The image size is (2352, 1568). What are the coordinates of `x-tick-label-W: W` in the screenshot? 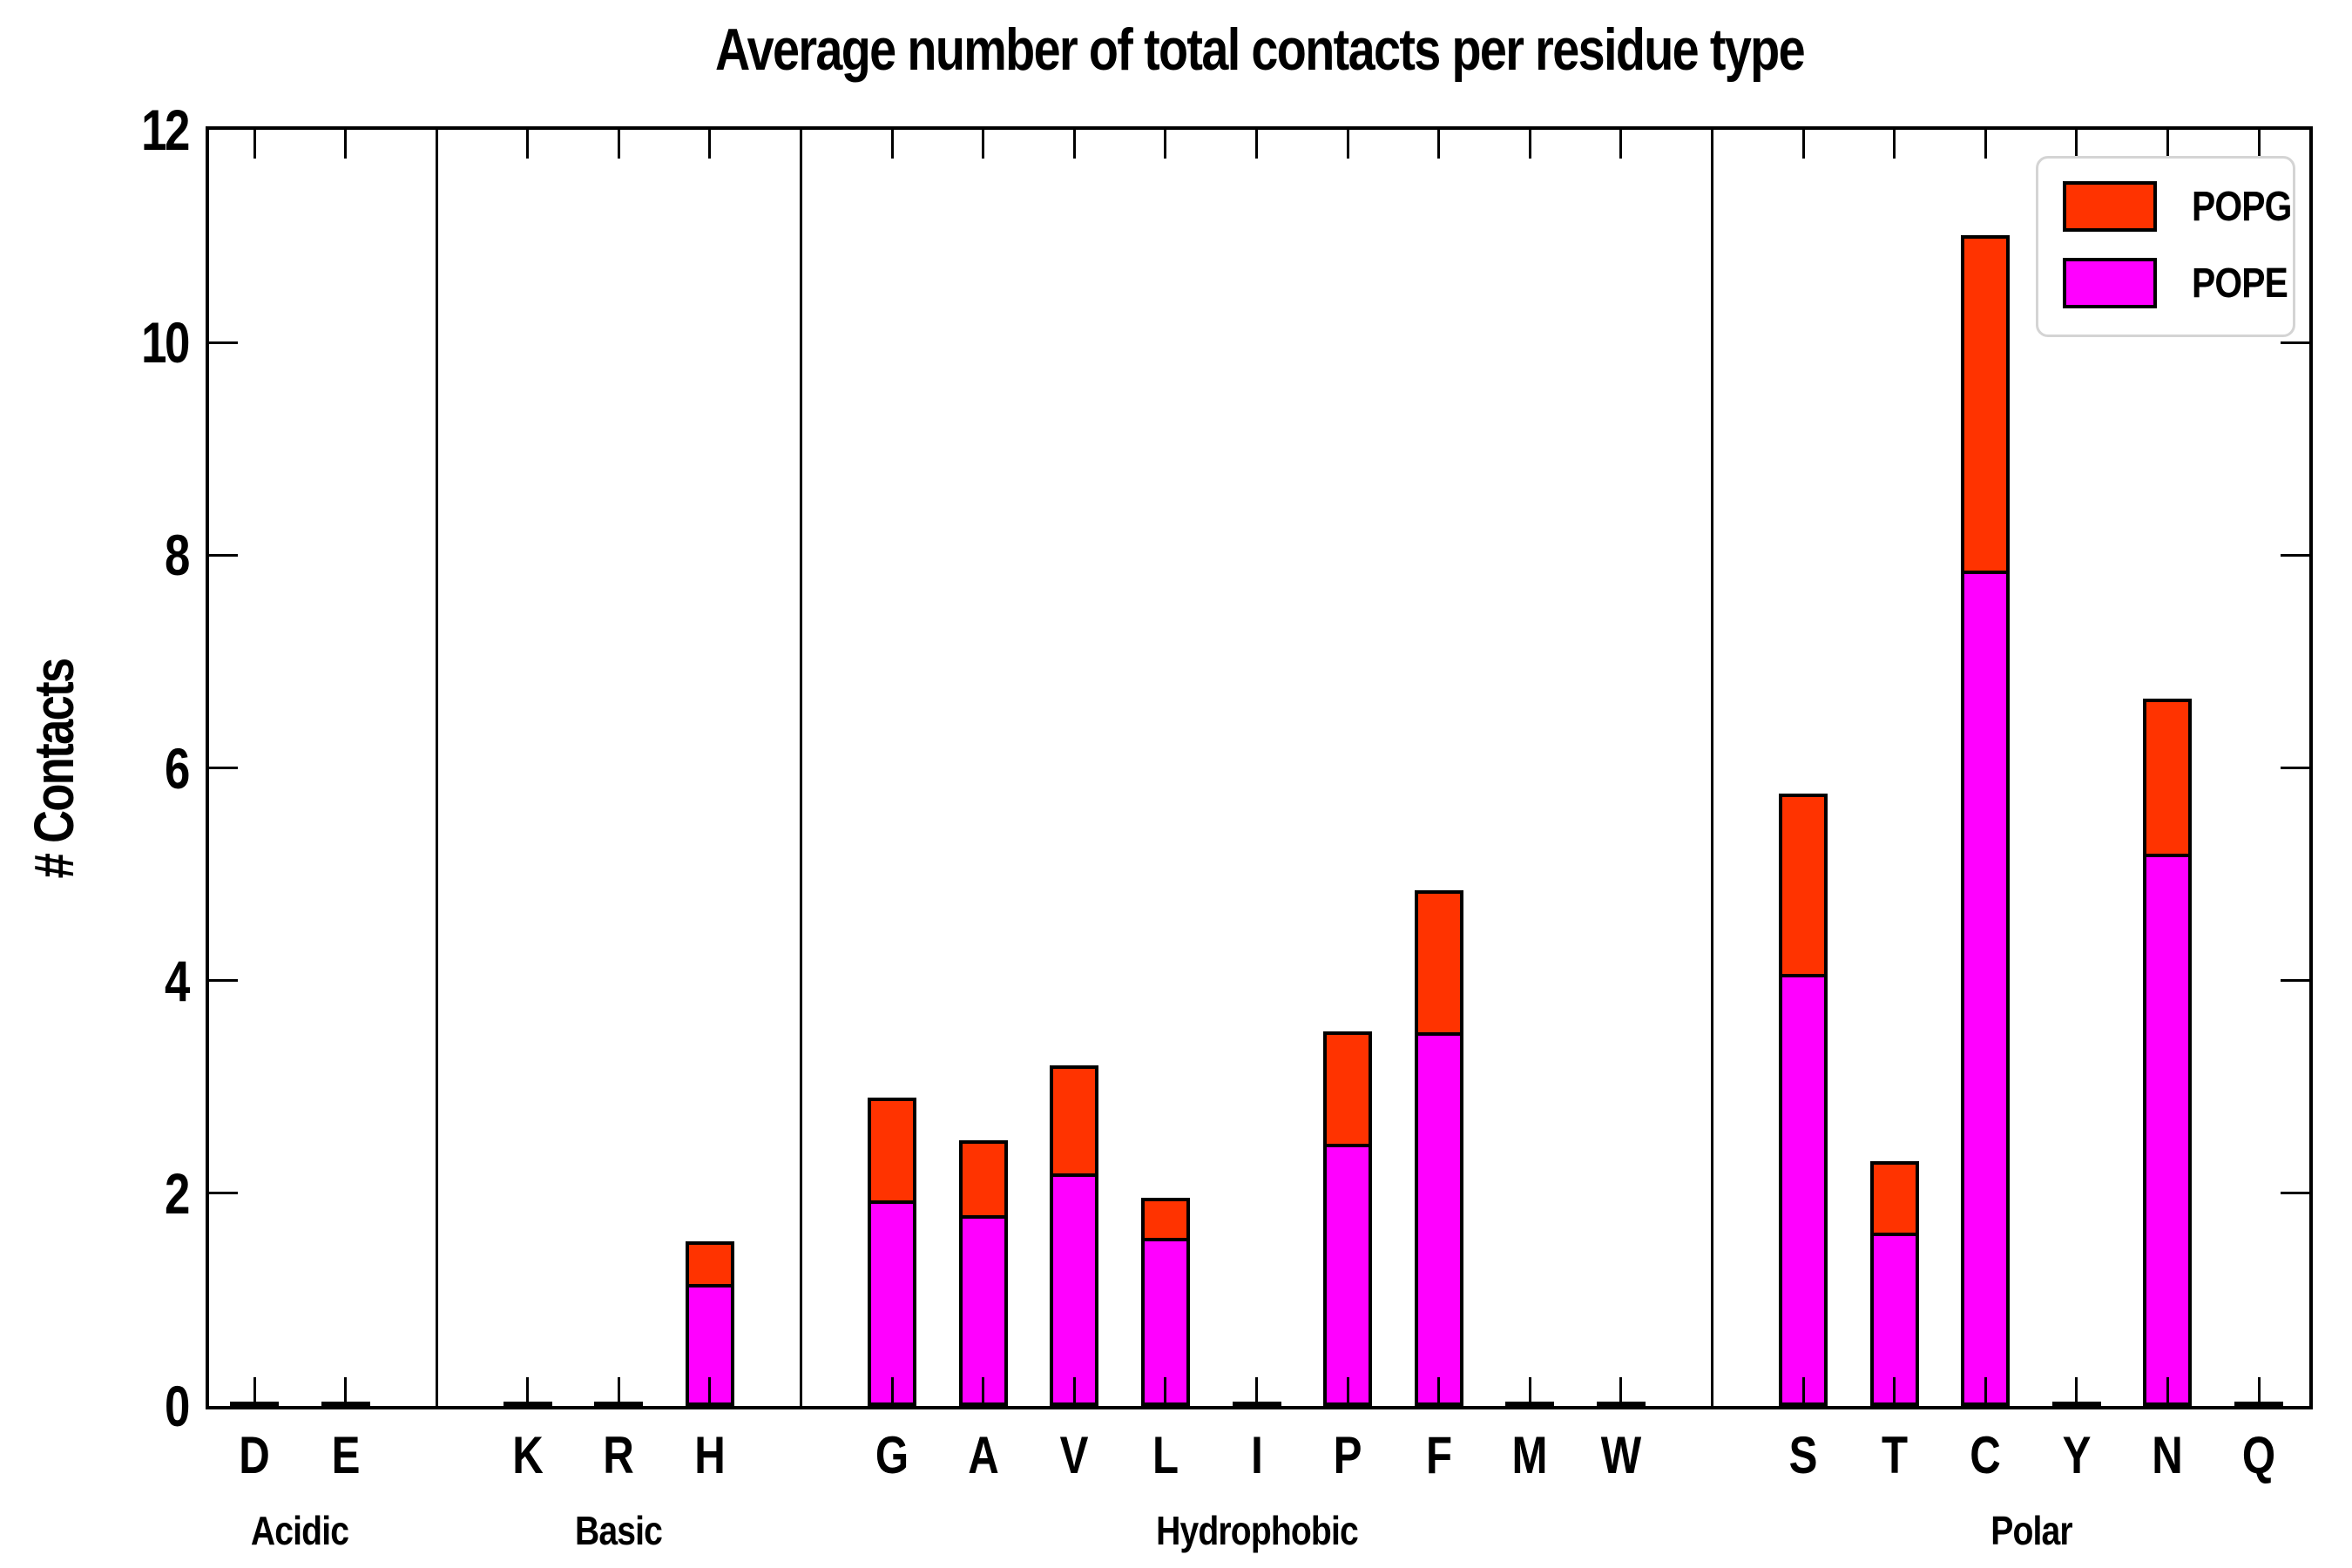 It's located at (1621, 1455).